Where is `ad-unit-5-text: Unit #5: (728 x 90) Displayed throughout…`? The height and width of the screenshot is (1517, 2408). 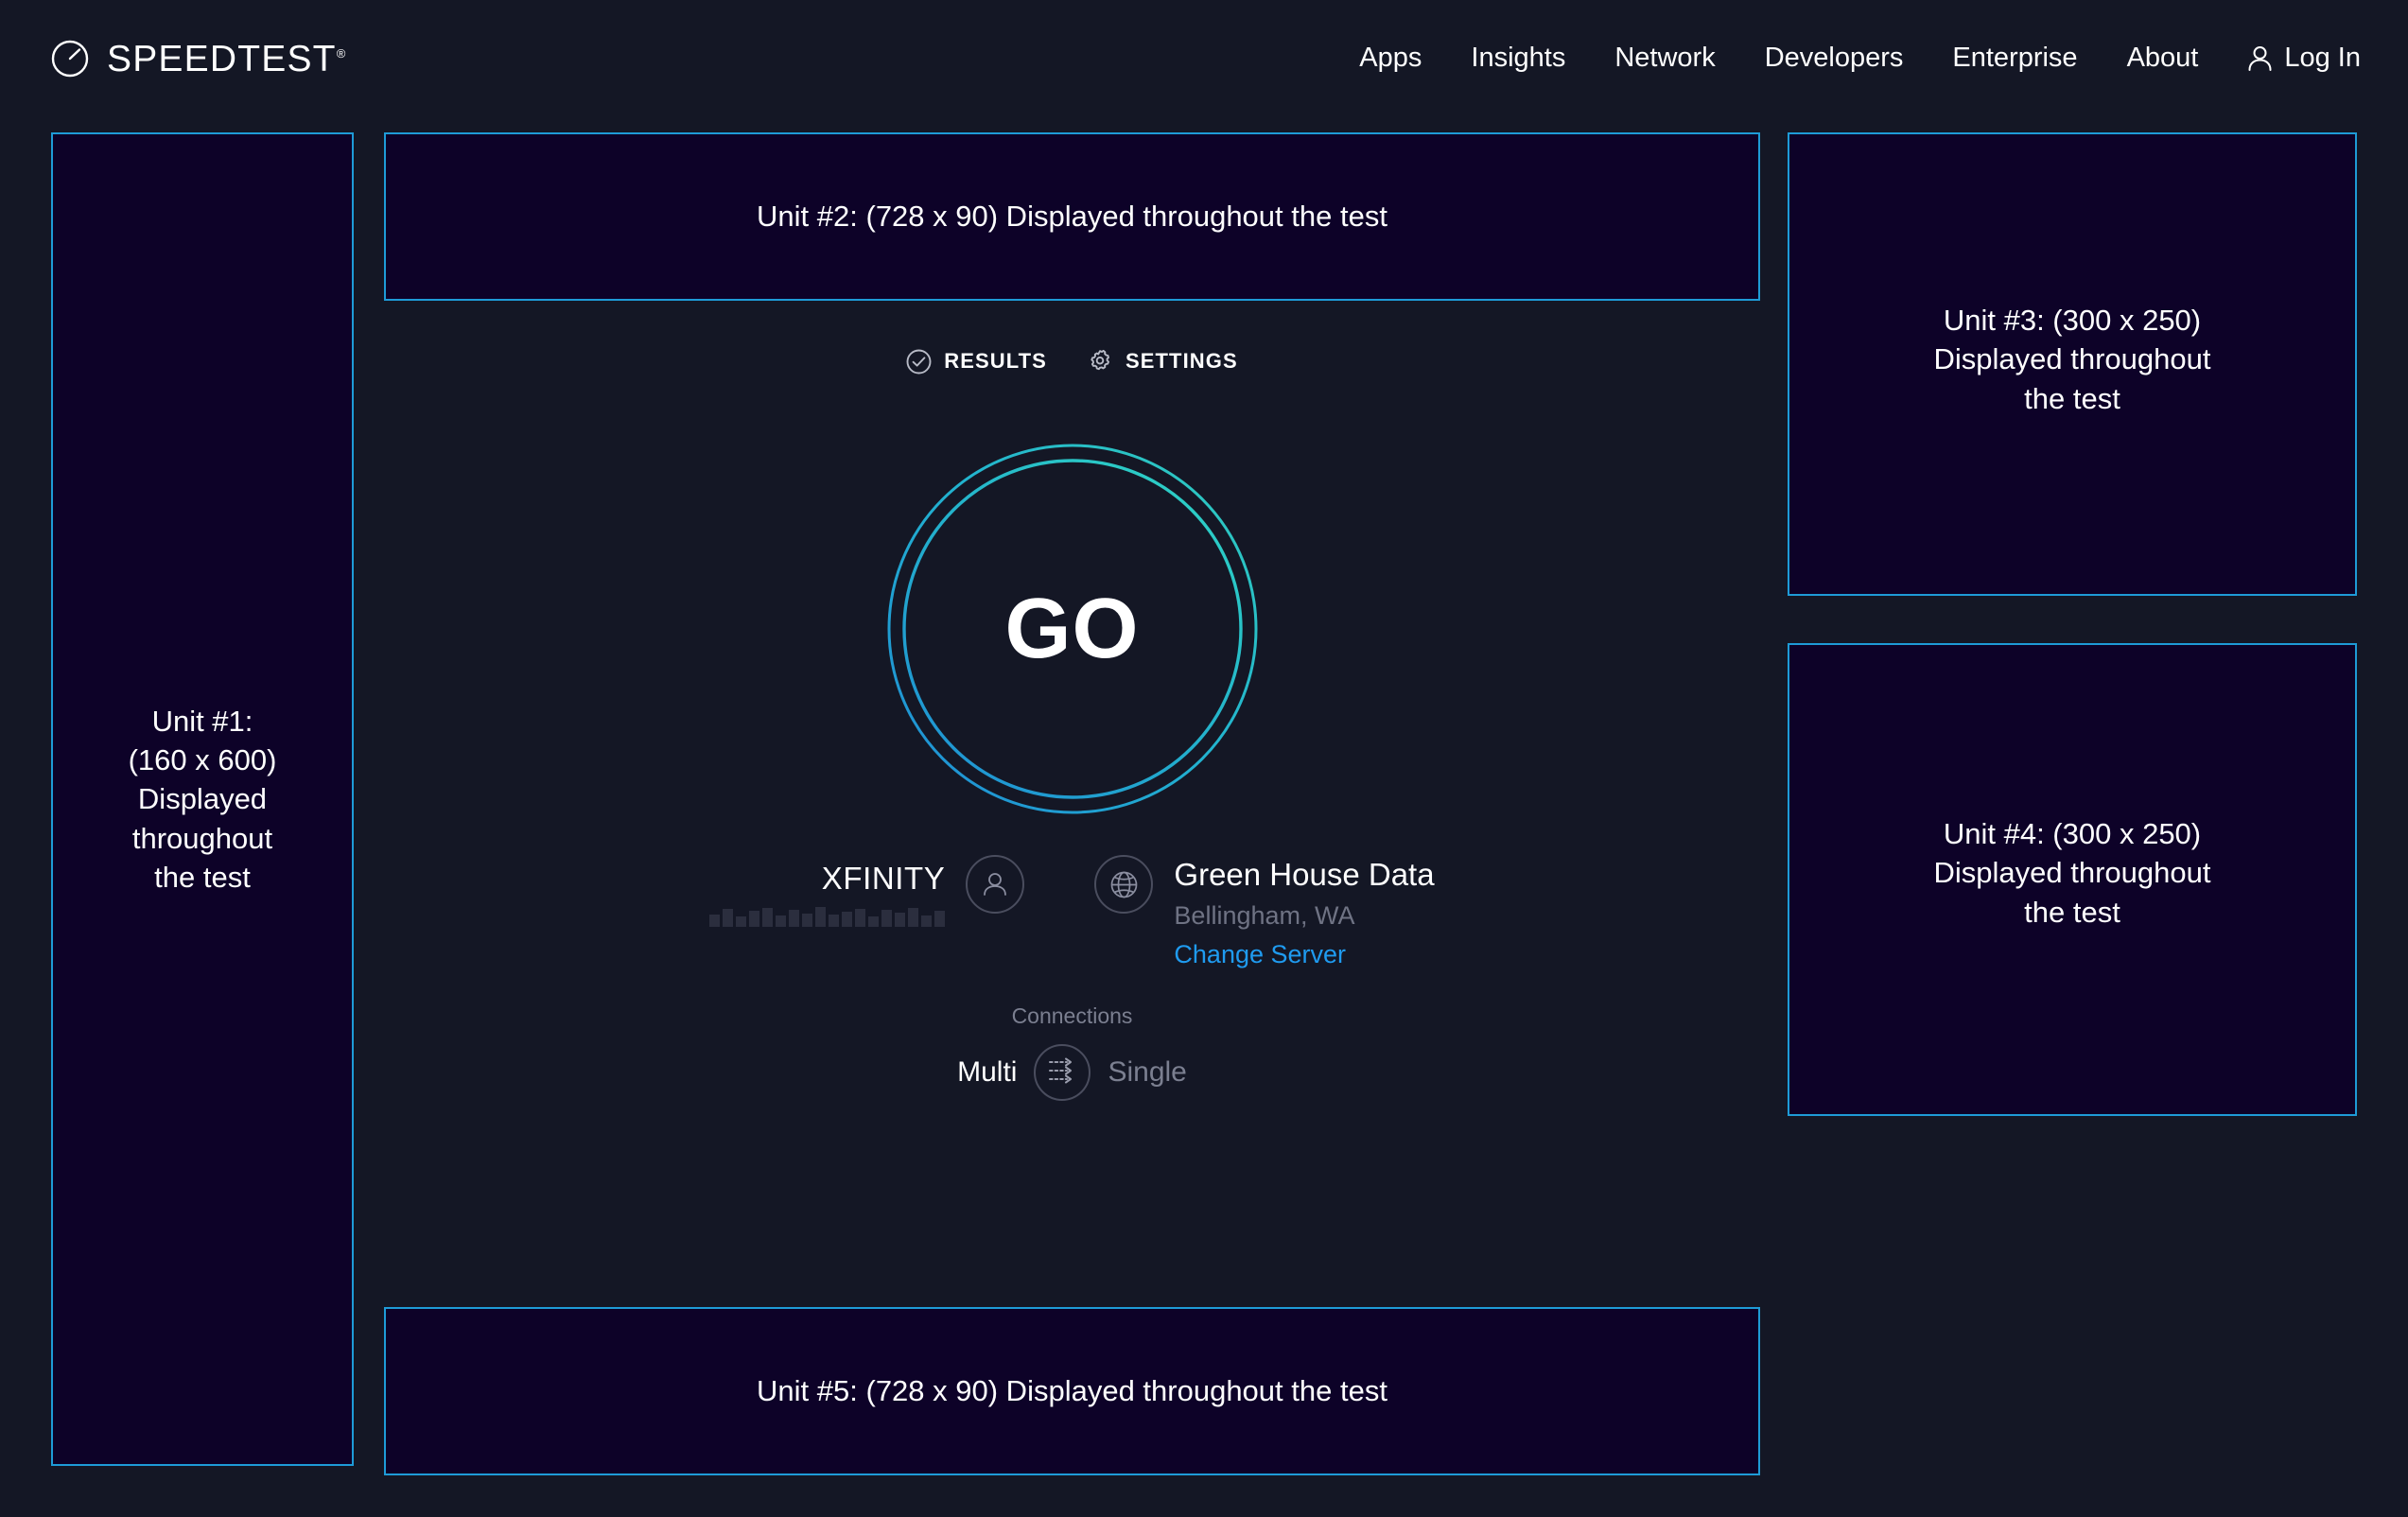 ad-unit-5-text: Unit #5: (728 x 90) Displayed throughout… is located at coordinates (1072, 1391).